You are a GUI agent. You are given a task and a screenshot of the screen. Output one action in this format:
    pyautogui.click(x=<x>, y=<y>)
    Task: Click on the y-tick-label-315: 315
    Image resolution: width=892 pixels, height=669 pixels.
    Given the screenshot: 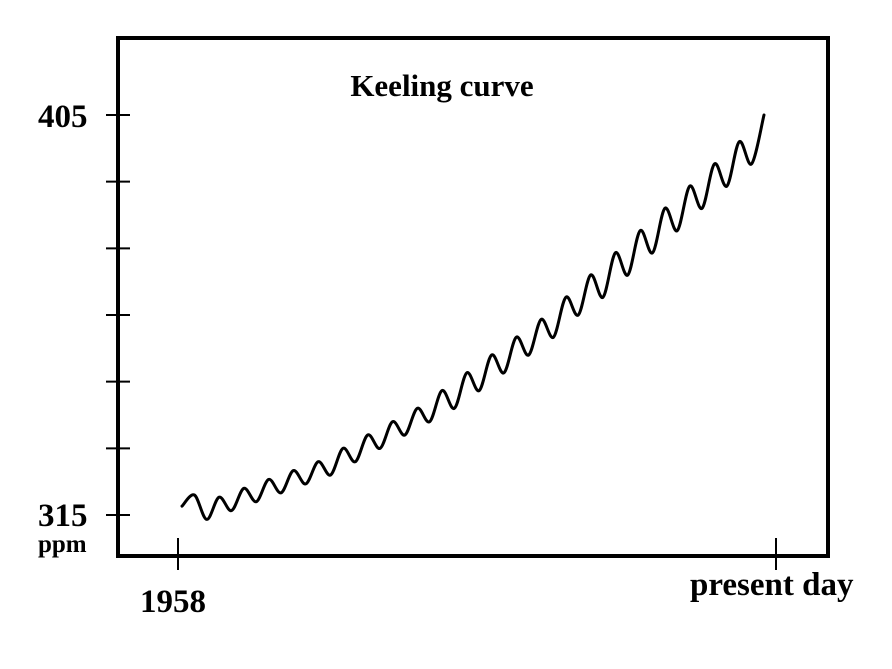 What is the action you would take?
    pyautogui.click(x=63, y=516)
    